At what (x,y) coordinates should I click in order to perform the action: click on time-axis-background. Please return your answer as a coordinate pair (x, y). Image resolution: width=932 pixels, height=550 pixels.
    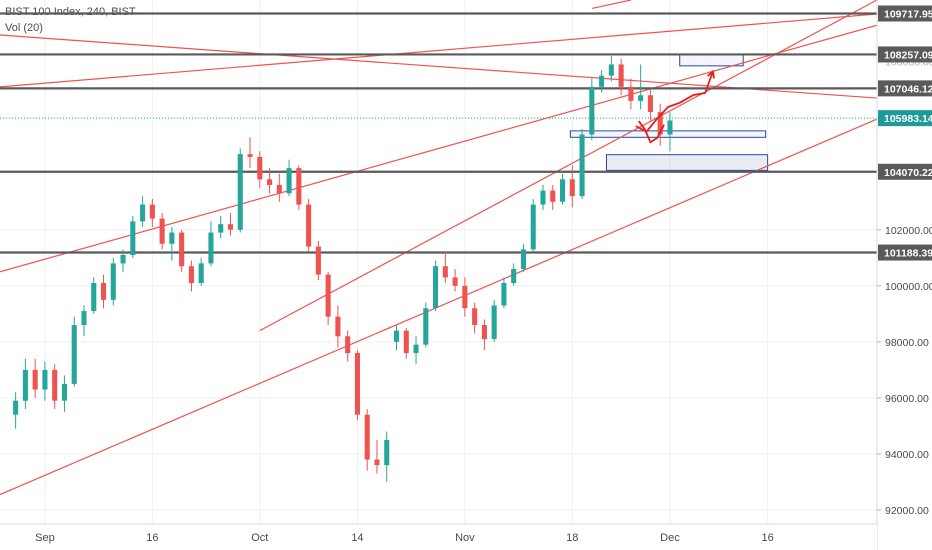
    Looking at the image, I should click on (438, 537).